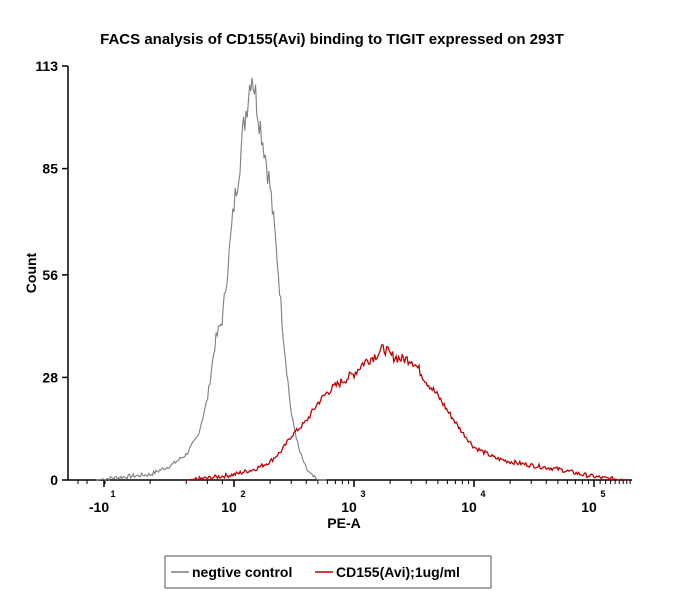 This screenshot has height=612, width=673. I want to click on x-tick-label-exponent: 1, so click(112, 494).